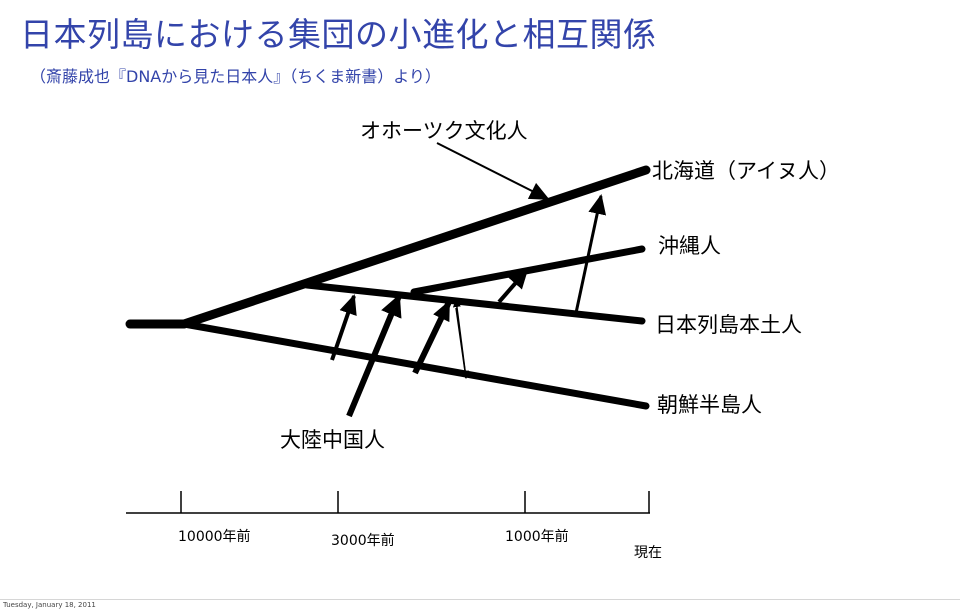 This screenshot has height=612, width=960. Describe the element at coordinates (590, 254) in the screenshot. I see `mainland-to-ainu-arrow` at that location.